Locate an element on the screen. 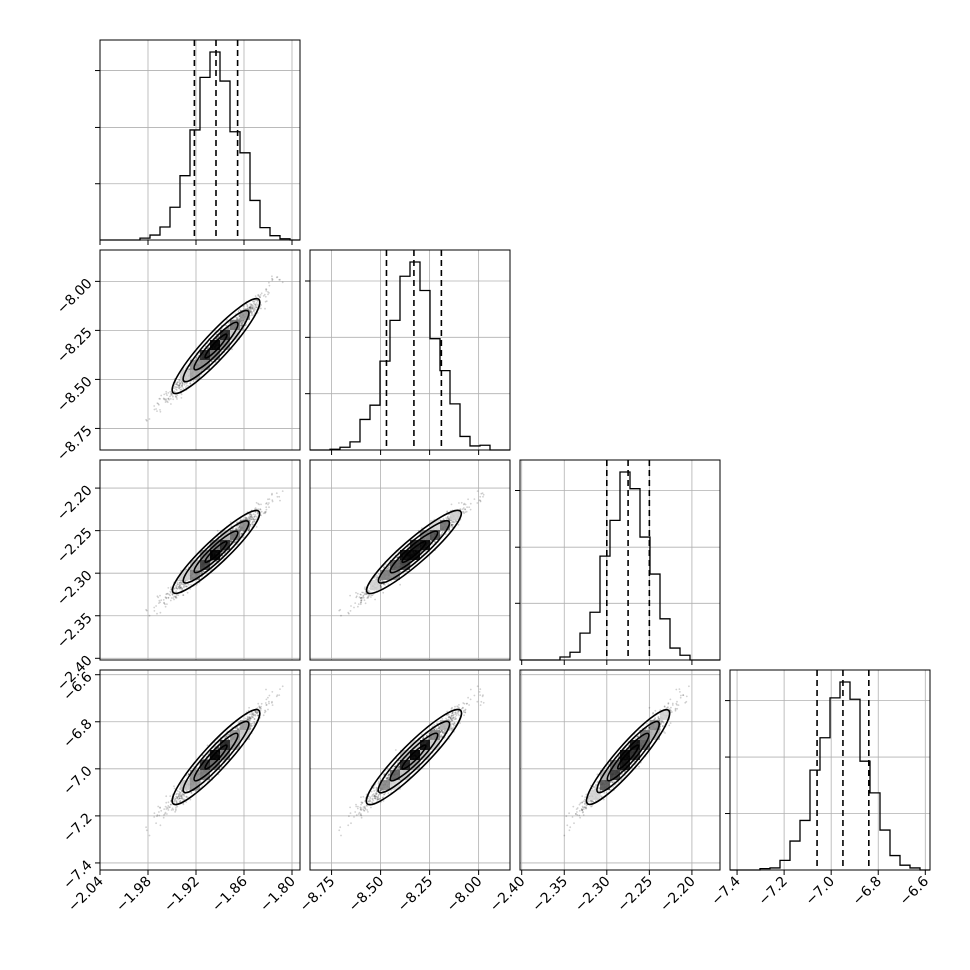 The height and width of the screenshot is (970, 970). panel-1-0: −8.75−8.50−8.25−8.00 is located at coordinates (177, 356).